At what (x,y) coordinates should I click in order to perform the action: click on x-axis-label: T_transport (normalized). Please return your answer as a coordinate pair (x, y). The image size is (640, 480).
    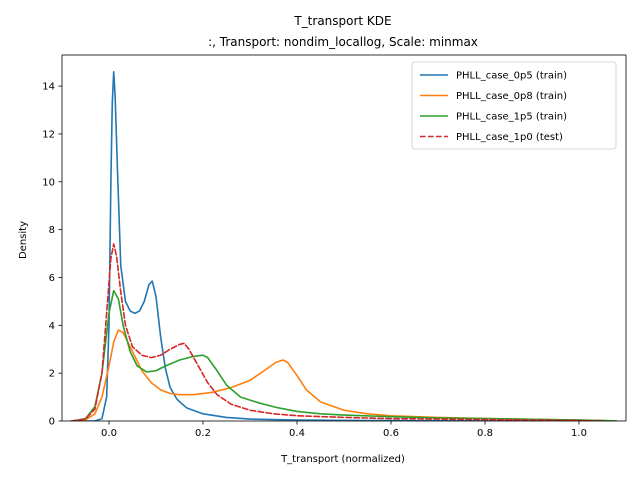
    Looking at the image, I should click on (342, 459).